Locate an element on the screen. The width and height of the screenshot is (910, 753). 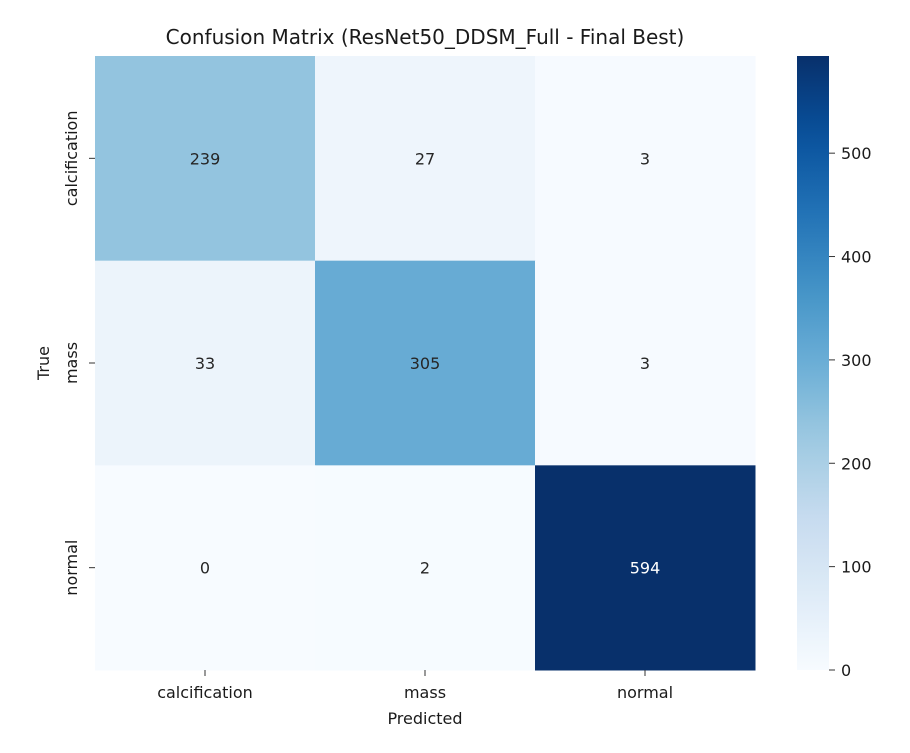
cell-value-label: 33 is located at coordinates (205, 363).